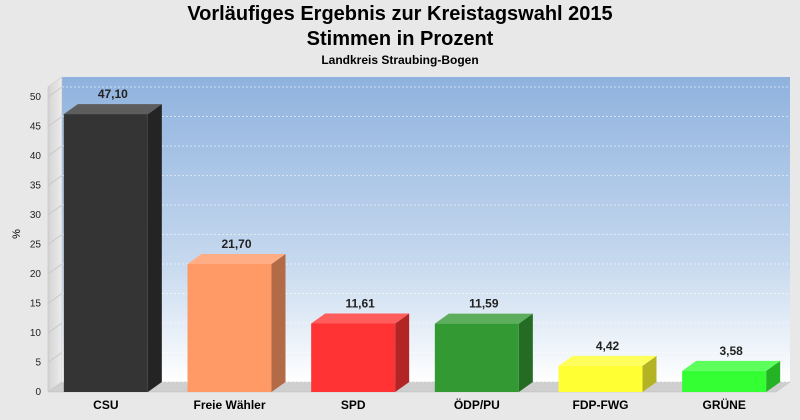 The height and width of the screenshot is (420, 800). I want to click on y-tick-label: 0, so click(38, 392).